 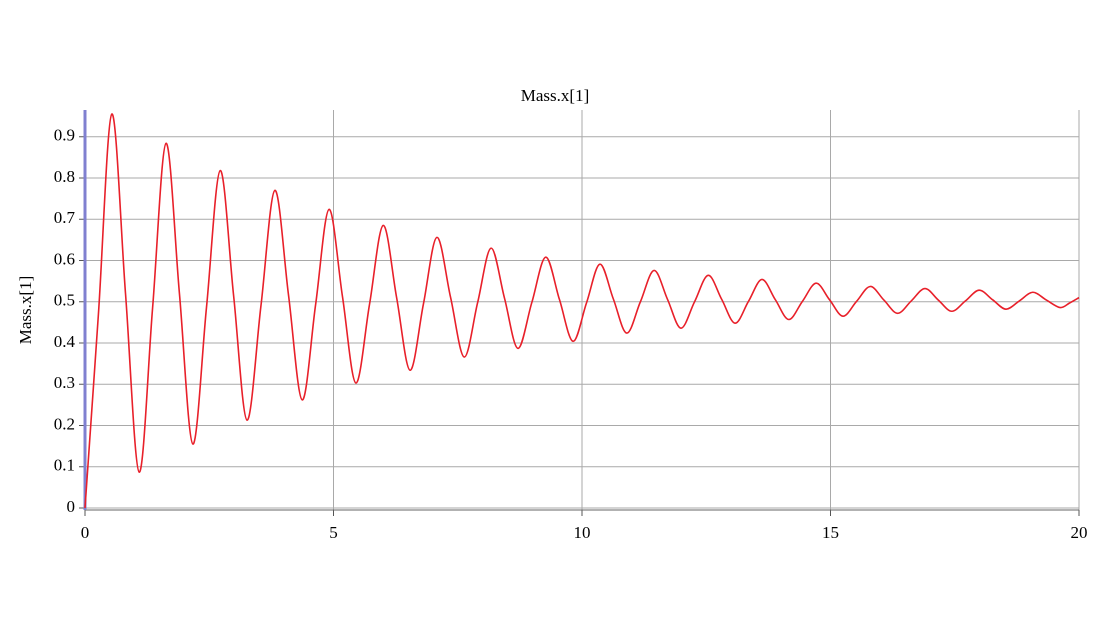 I want to click on y-tick-label: 0.7, so click(x=65, y=217).